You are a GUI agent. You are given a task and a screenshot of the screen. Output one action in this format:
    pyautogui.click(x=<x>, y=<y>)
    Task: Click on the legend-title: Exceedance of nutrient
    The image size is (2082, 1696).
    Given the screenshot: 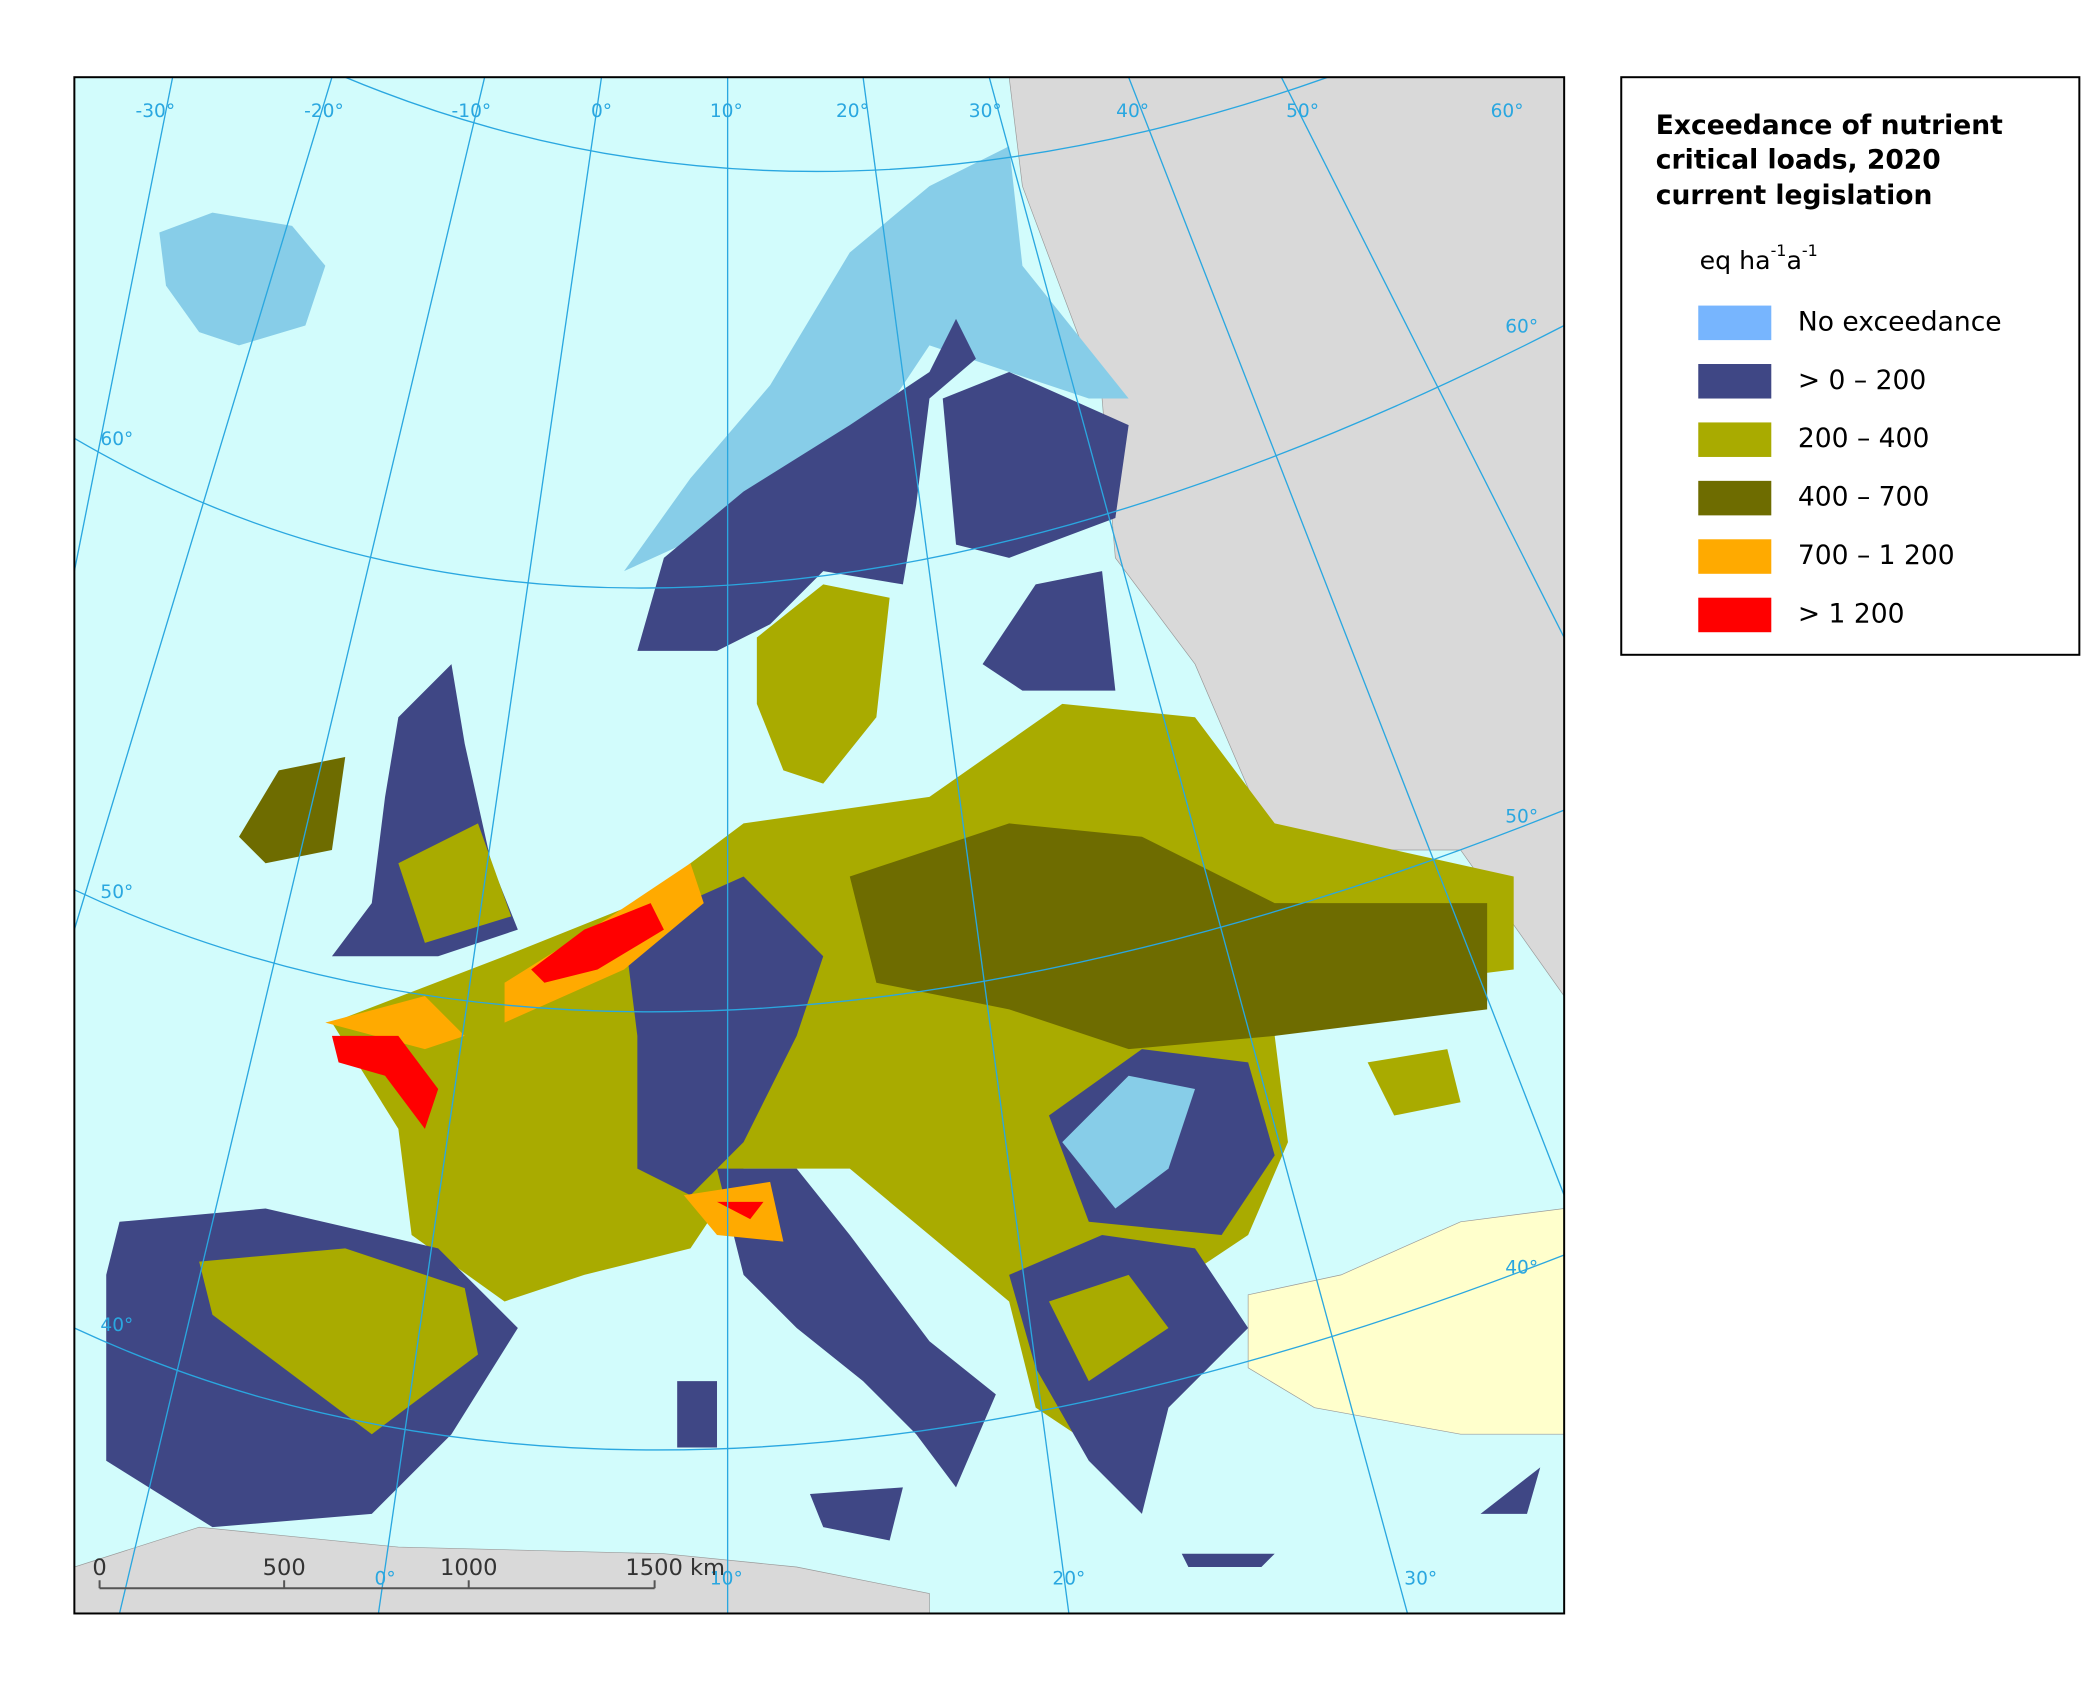 What is the action you would take?
    pyautogui.click(x=1829, y=125)
    